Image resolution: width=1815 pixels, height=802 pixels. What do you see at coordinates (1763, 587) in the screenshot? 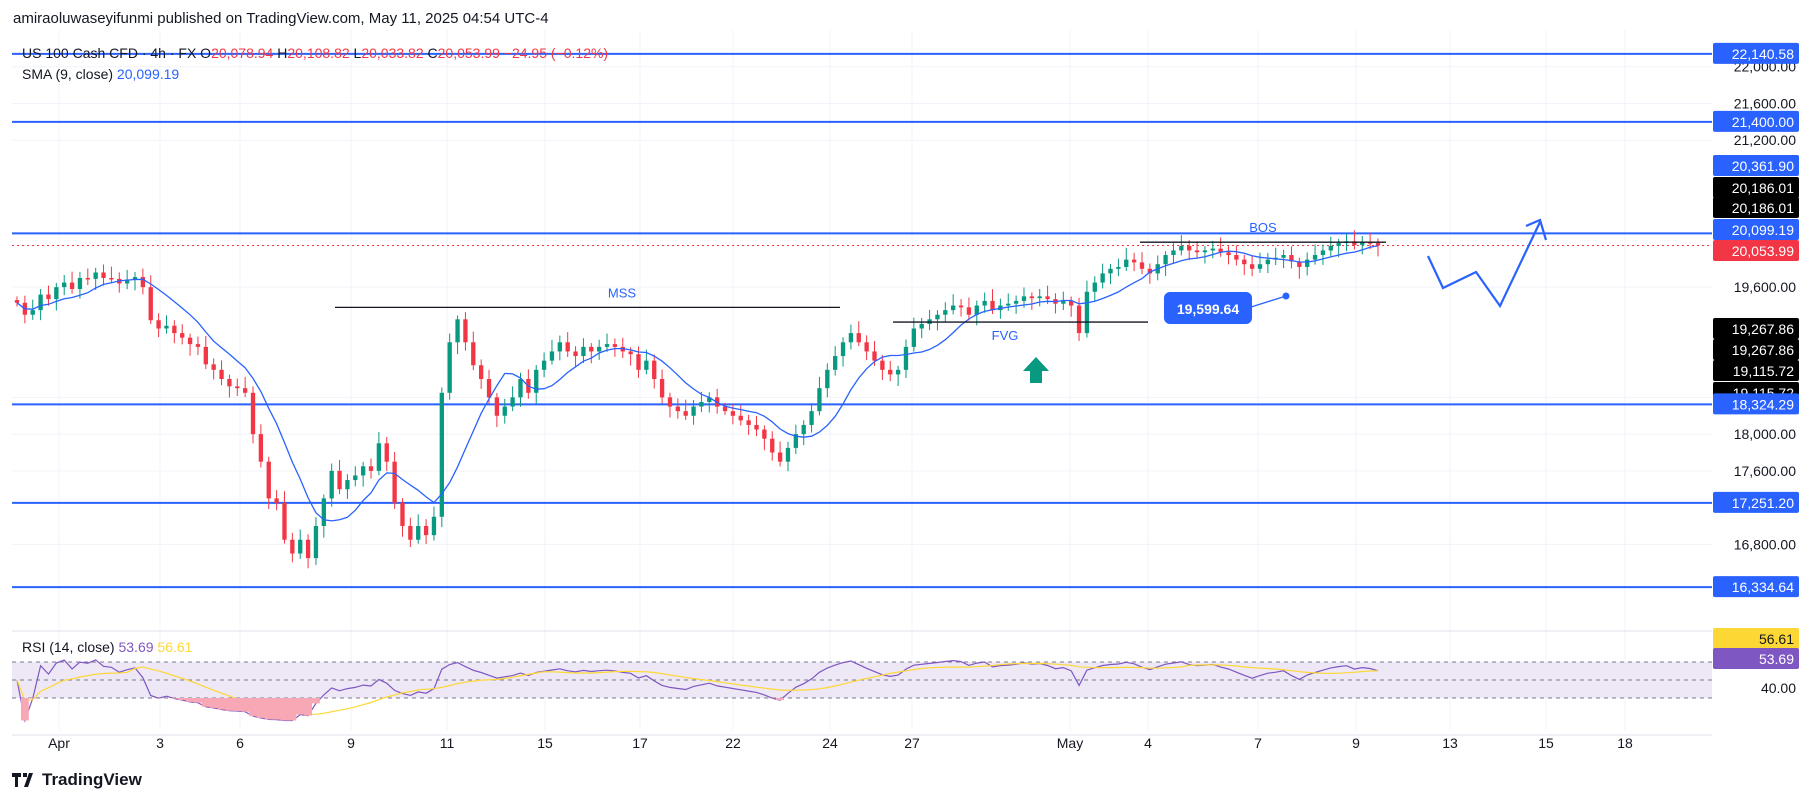
I see `level-label: 16,334.64` at bounding box center [1763, 587].